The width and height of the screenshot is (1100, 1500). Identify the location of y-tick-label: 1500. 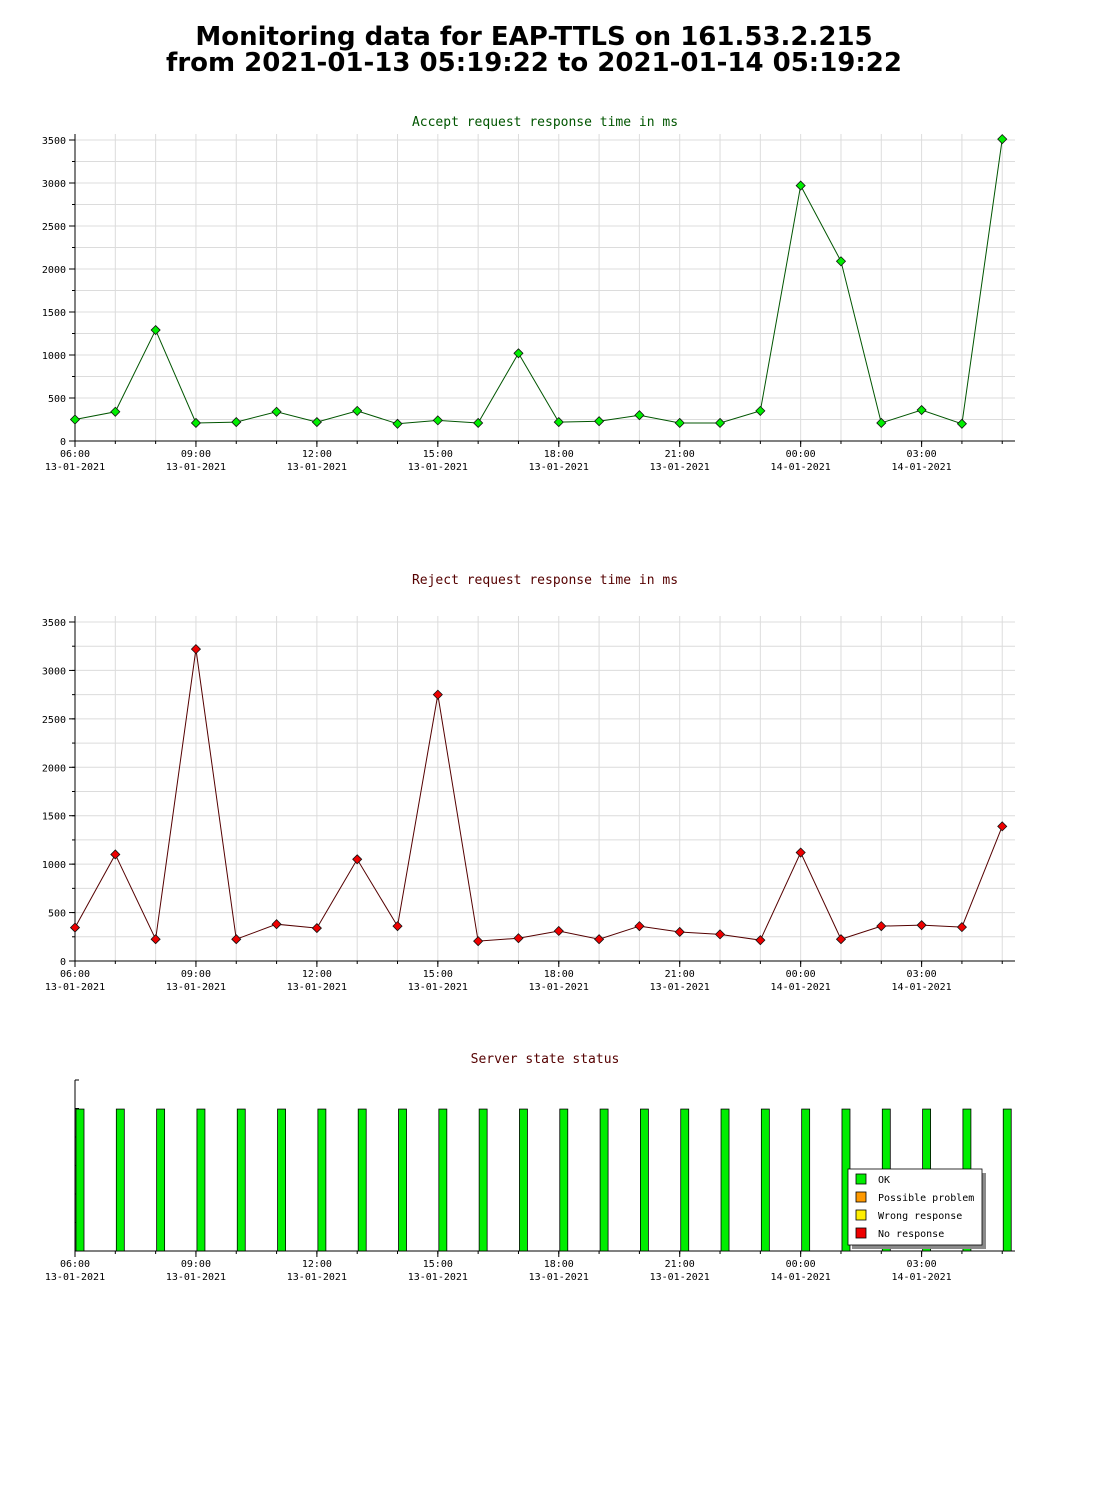
(54, 313).